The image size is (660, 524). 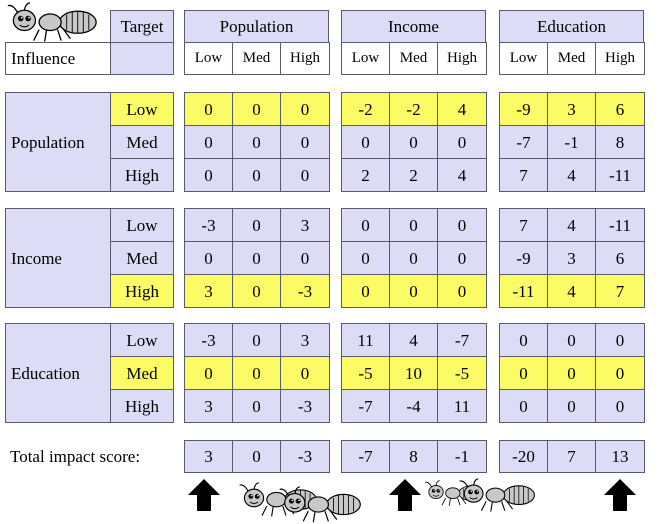 What do you see at coordinates (58, 58) in the screenshot?
I see `influence-label: Influence` at bounding box center [58, 58].